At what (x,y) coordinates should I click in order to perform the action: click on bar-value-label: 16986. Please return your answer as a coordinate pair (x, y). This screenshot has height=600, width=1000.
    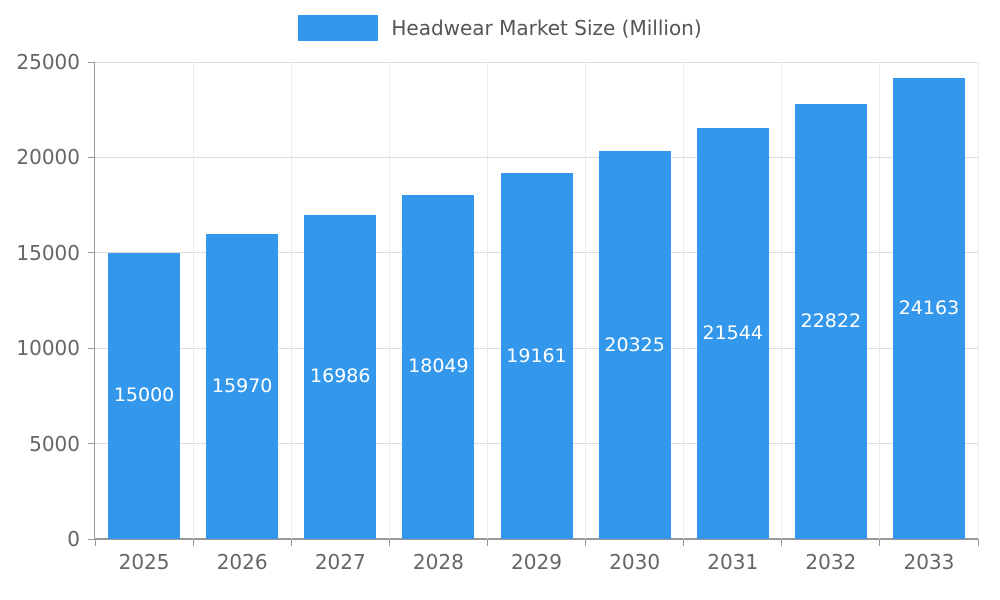
    Looking at the image, I should click on (340, 376).